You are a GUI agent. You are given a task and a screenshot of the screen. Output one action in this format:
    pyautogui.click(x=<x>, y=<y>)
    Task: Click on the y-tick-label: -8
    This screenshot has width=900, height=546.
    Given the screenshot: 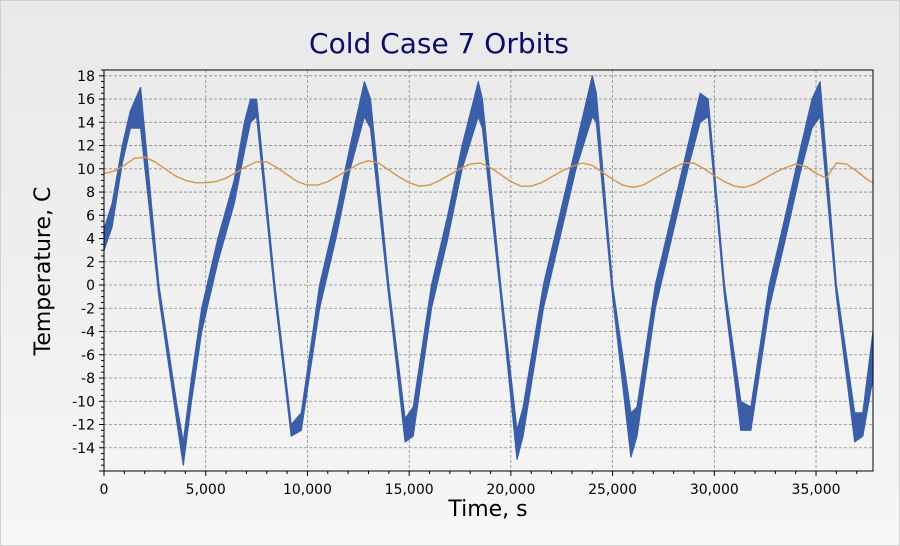 What is the action you would take?
    pyautogui.click(x=88, y=379)
    